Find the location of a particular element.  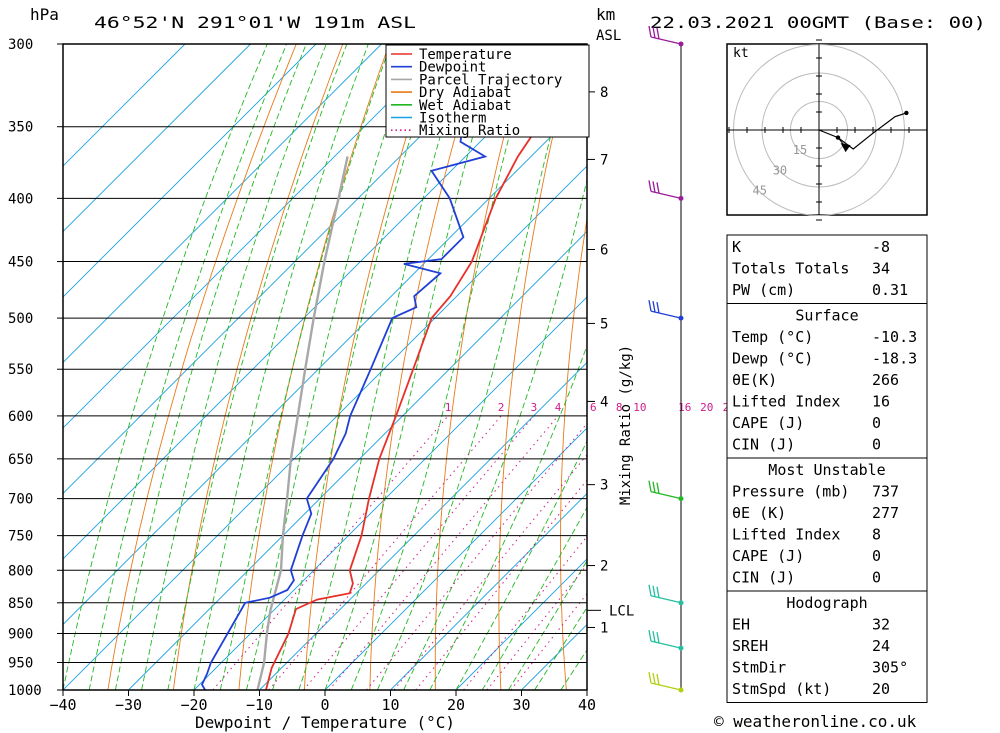

y-tick-label: 1000 is located at coordinates (25, 691).